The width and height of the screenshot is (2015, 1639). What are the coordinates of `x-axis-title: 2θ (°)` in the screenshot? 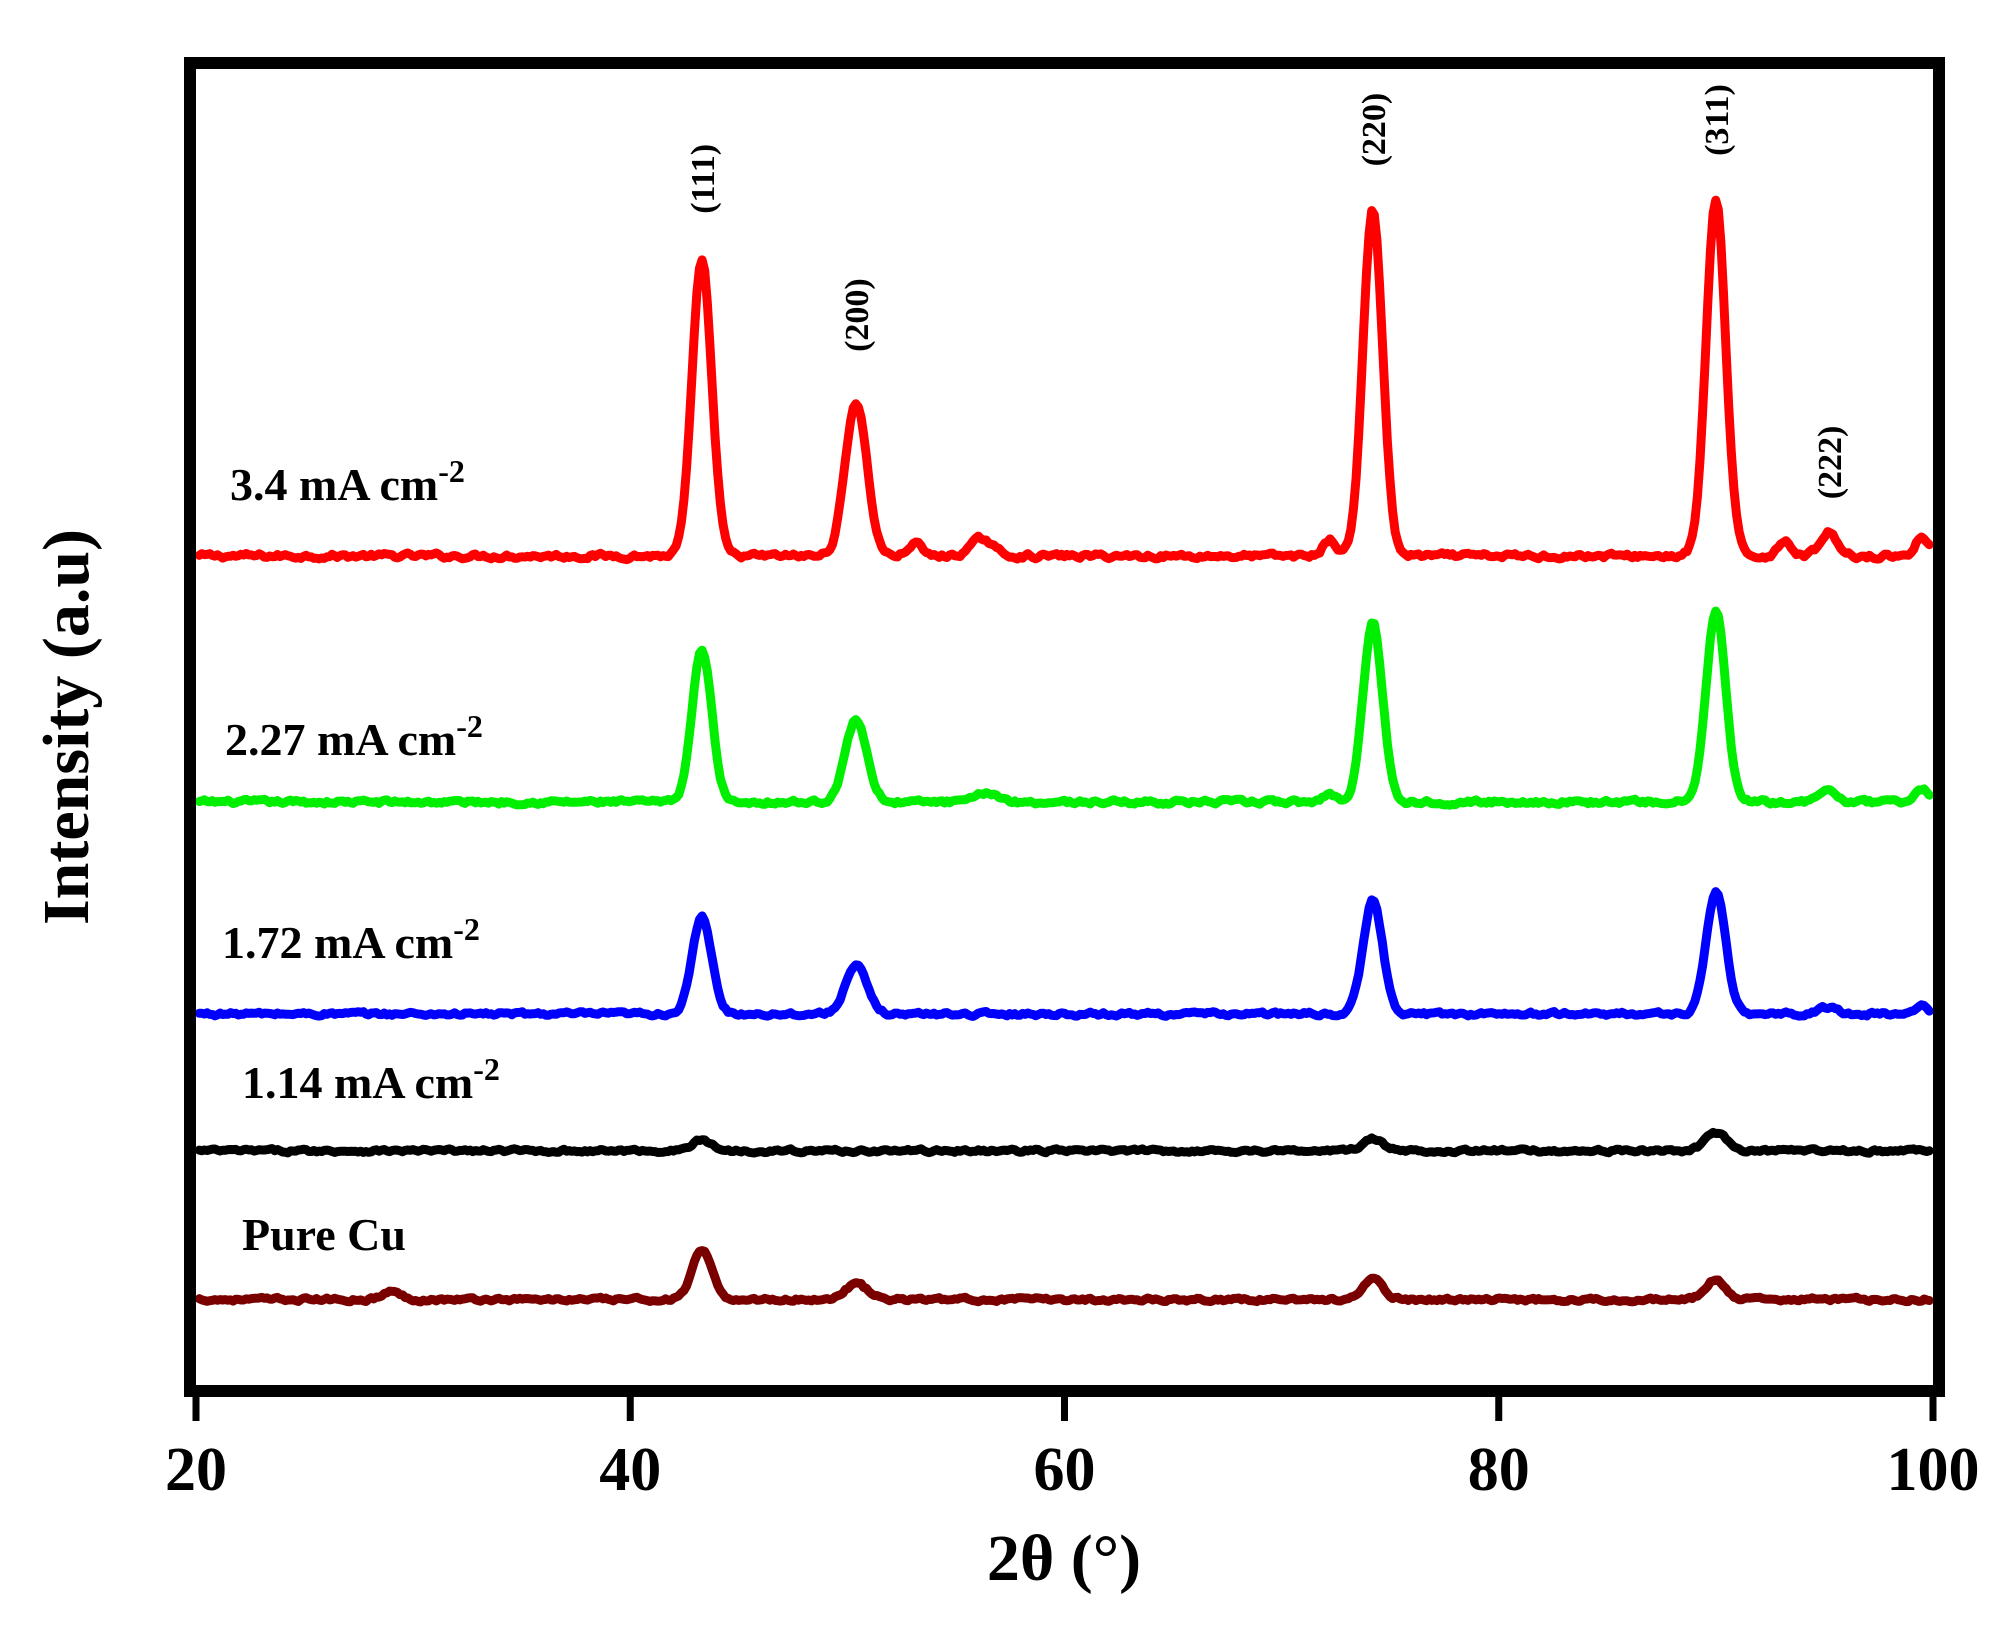 It's located at (1064, 1558).